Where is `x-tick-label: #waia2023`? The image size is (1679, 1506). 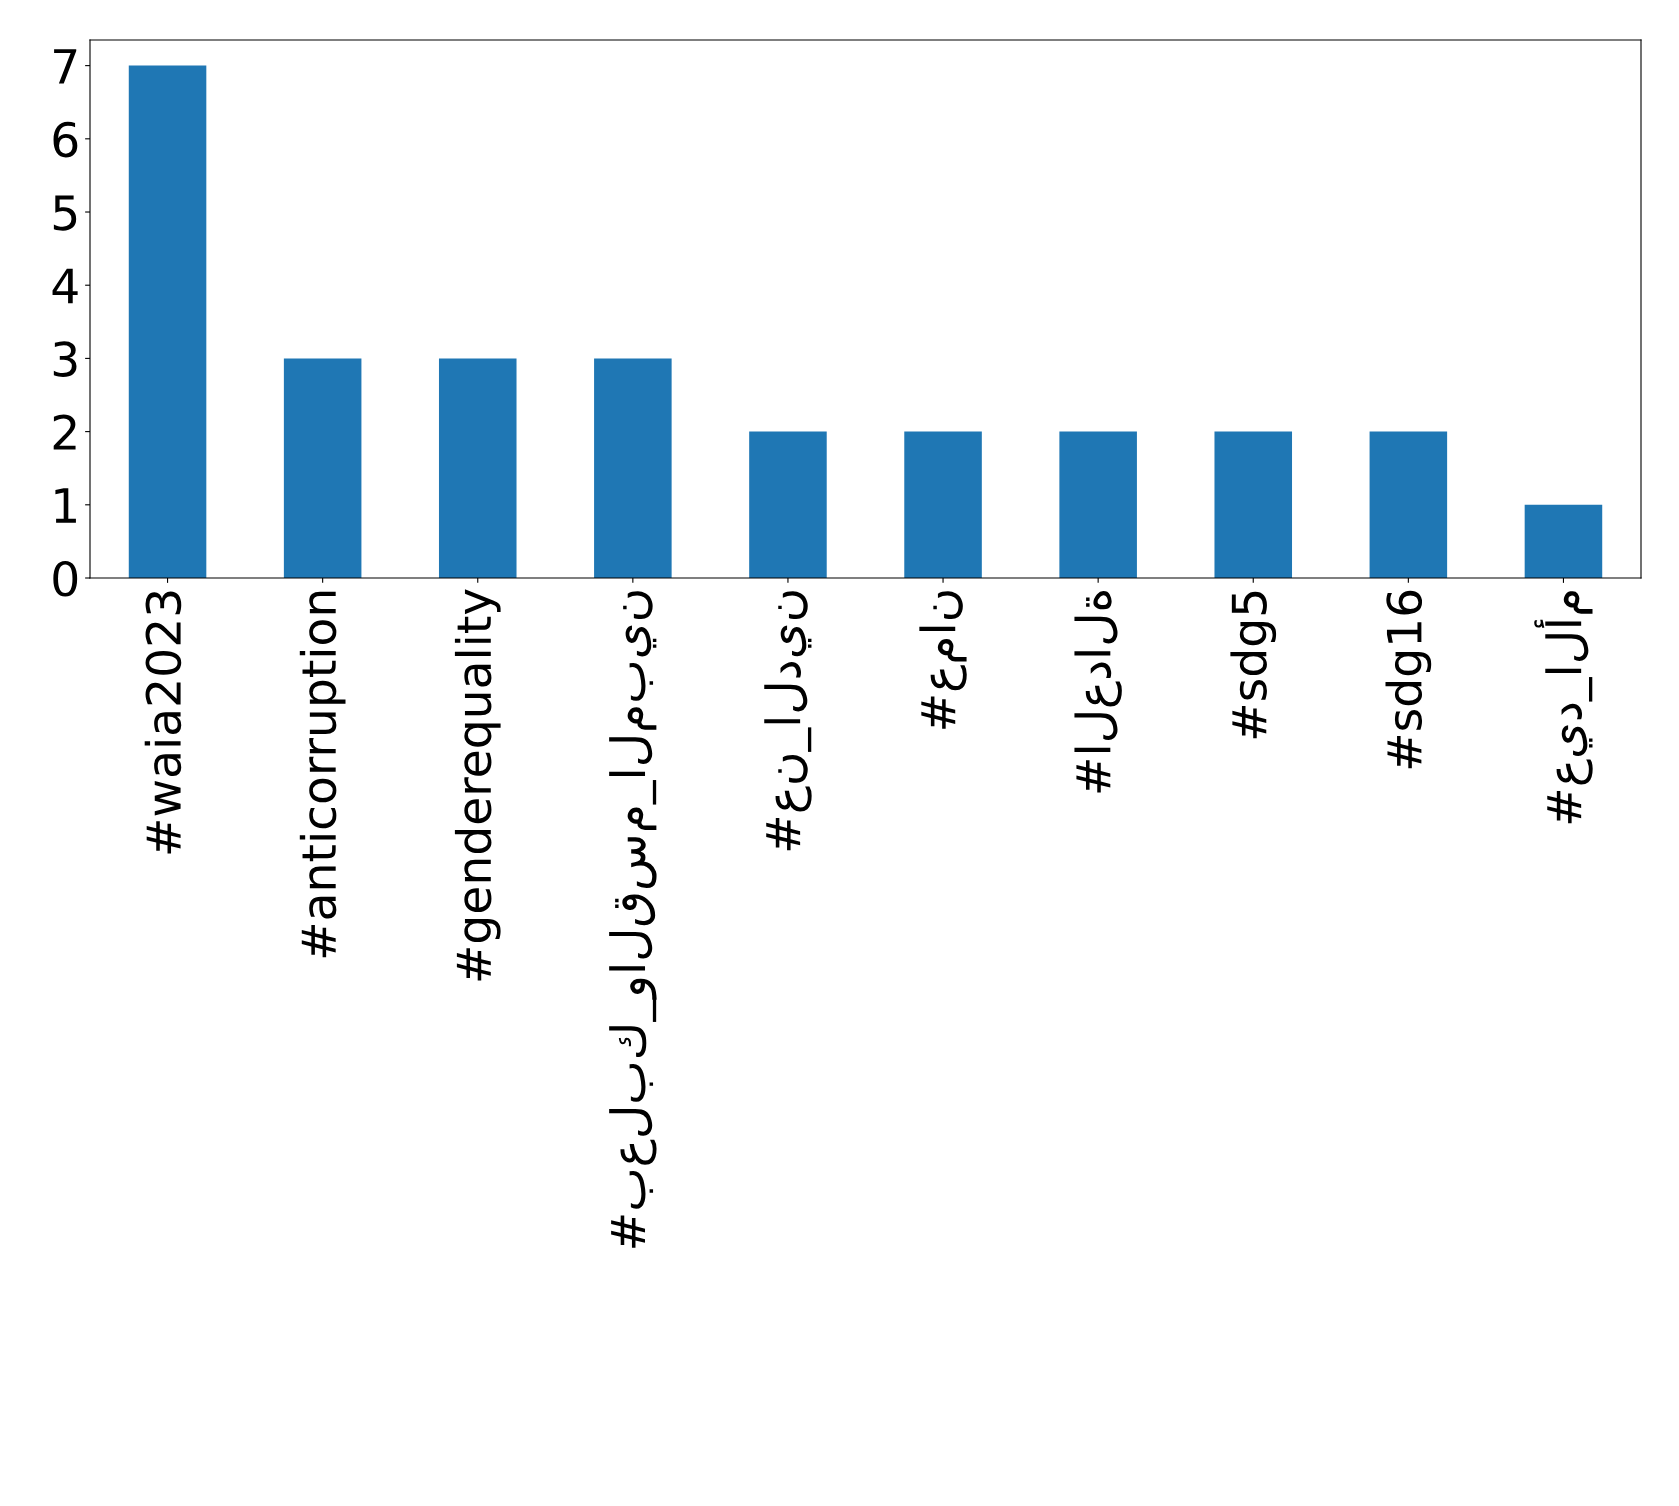 x-tick-label: #waia2023 is located at coordinates (163, 722).